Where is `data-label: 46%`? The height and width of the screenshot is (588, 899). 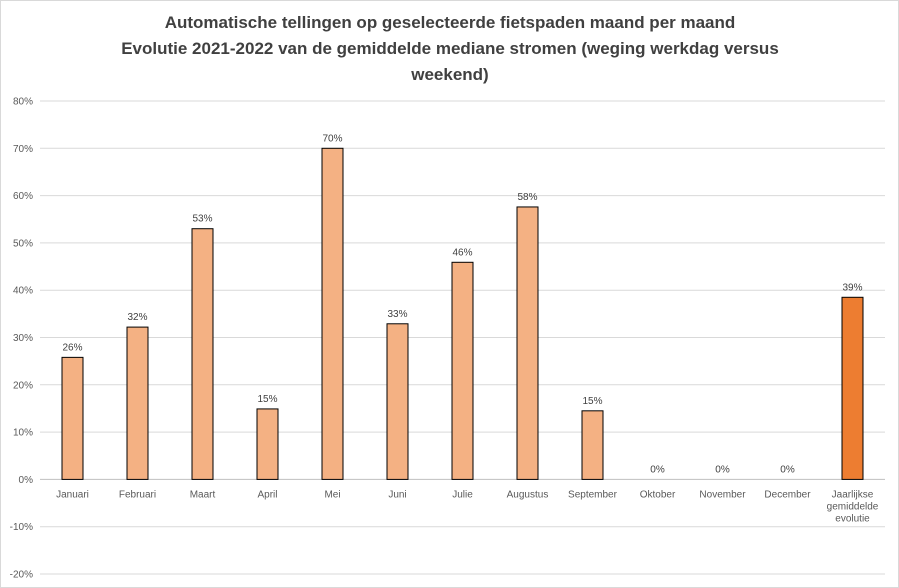 data-label: 46% is located at coordinates (462, 252).